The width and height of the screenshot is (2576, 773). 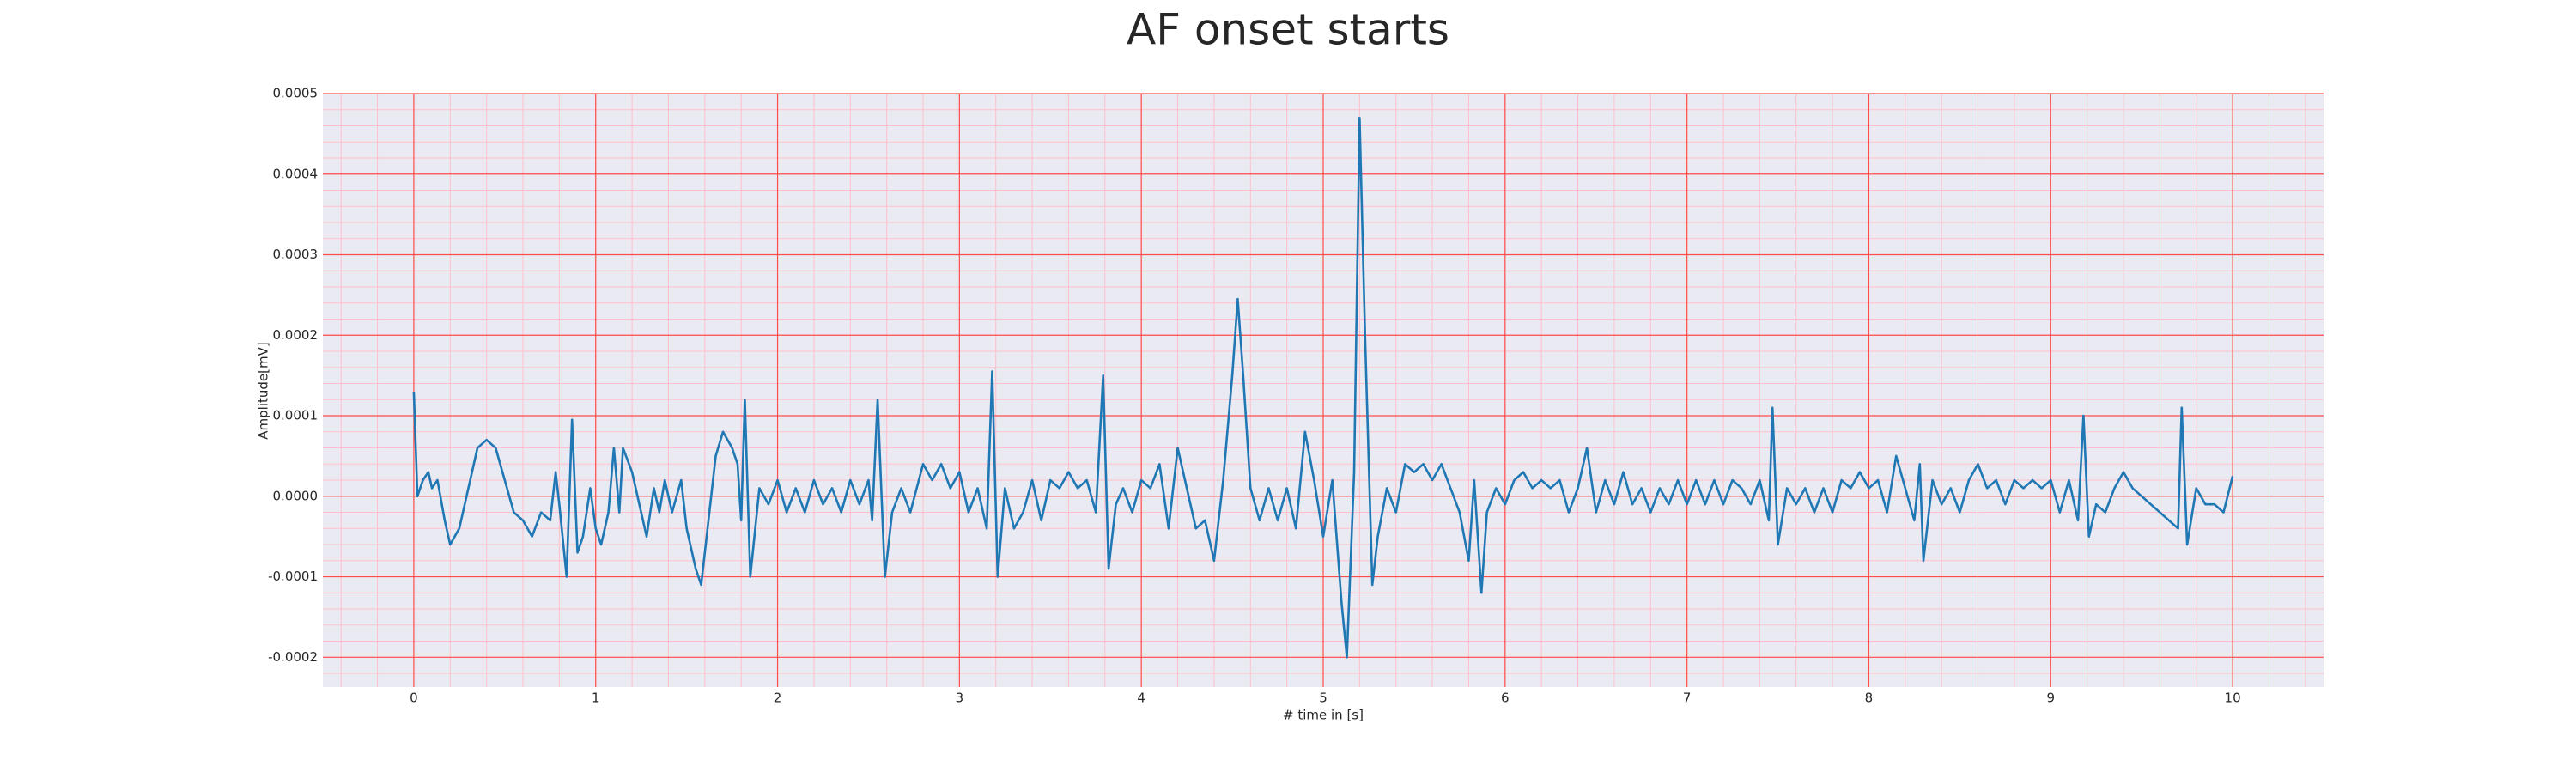 I want to click on x-tick-label: 8, so click(x=1870, y=698).